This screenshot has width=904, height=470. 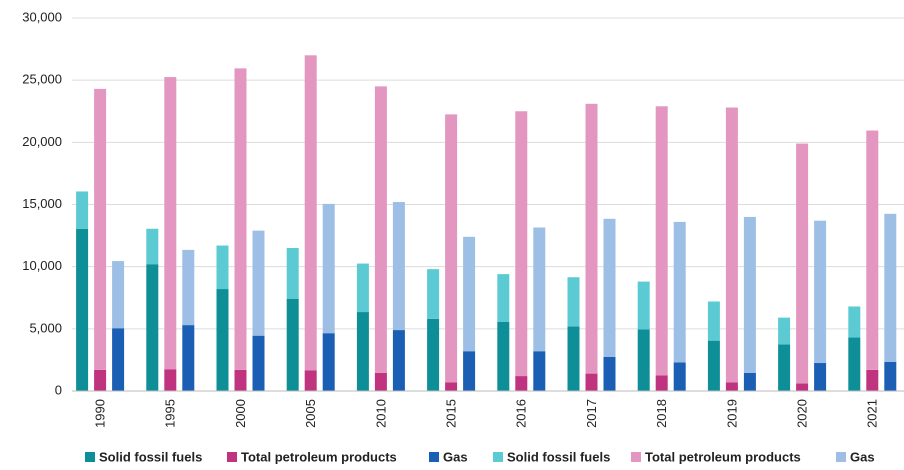 What do you see at coordinates (42, 16) in the screenshot?
I see `y-tick-label: 30,000` at bounding box center [42, 16].